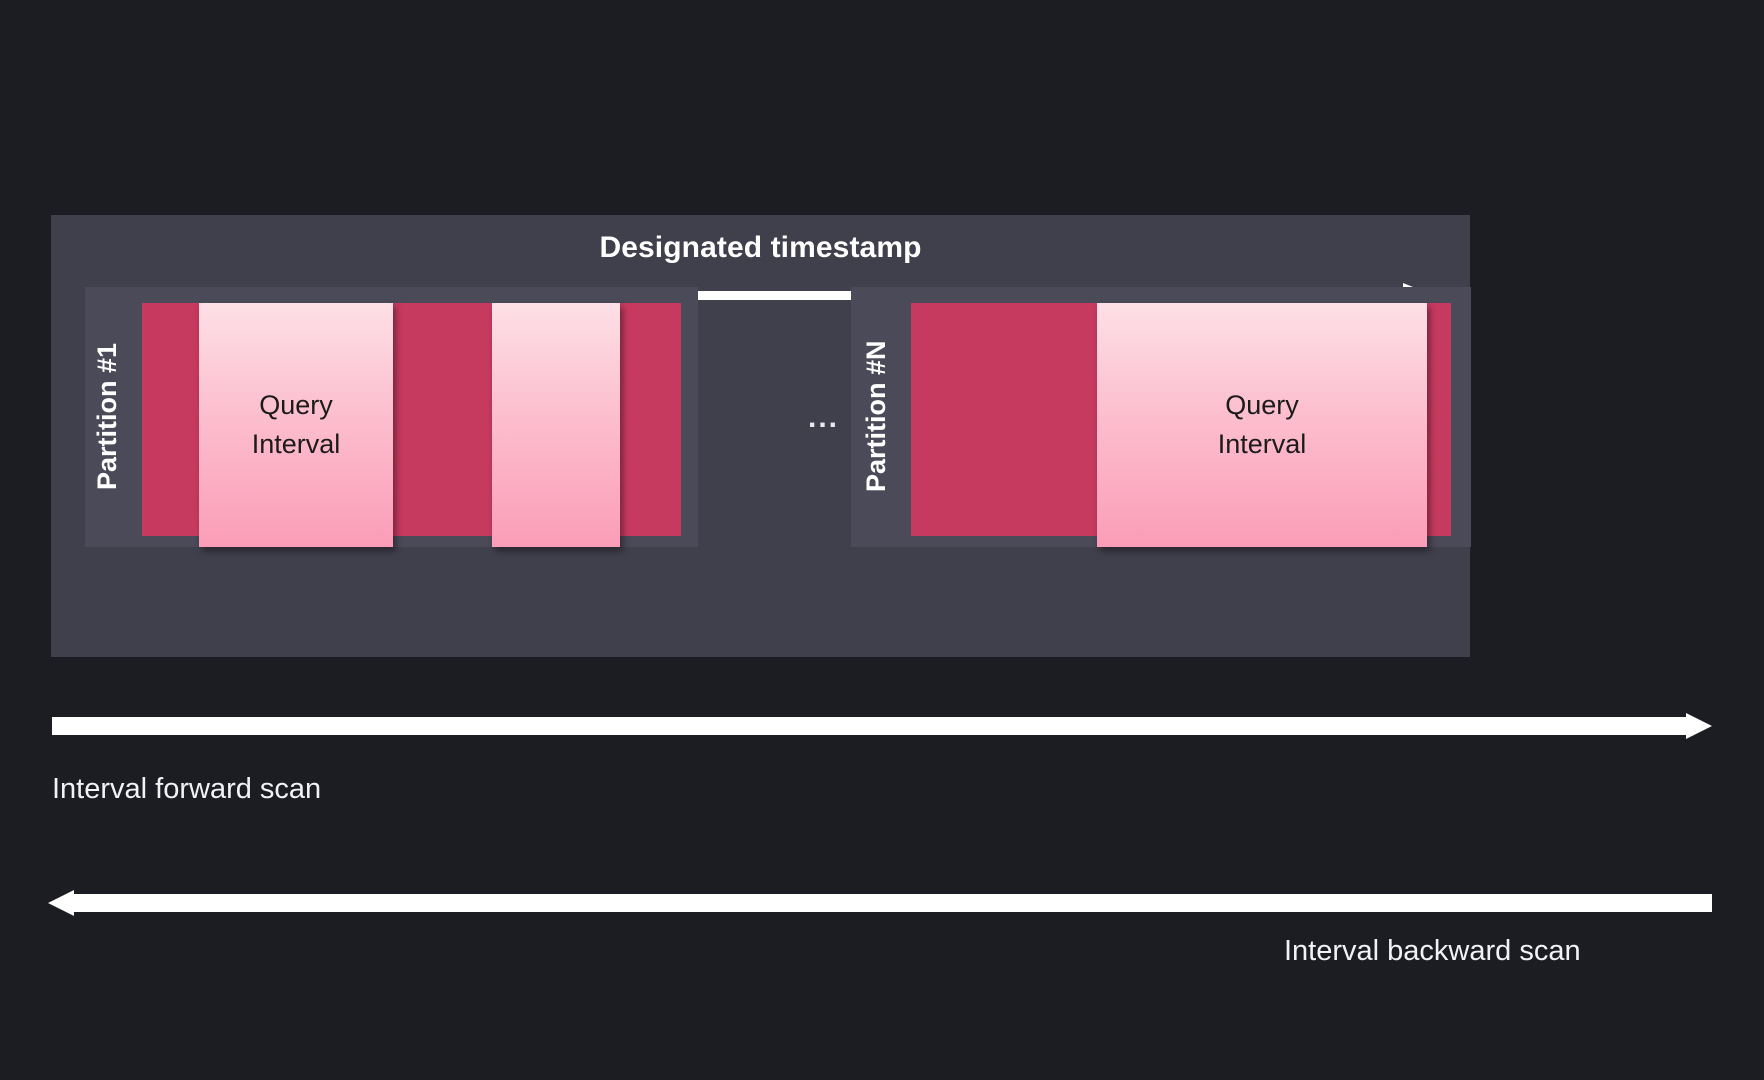  What do you see at coordinates (61, 903) in the screenshot?
I see `arrow-left-icon` at bounding box center [61, 903].